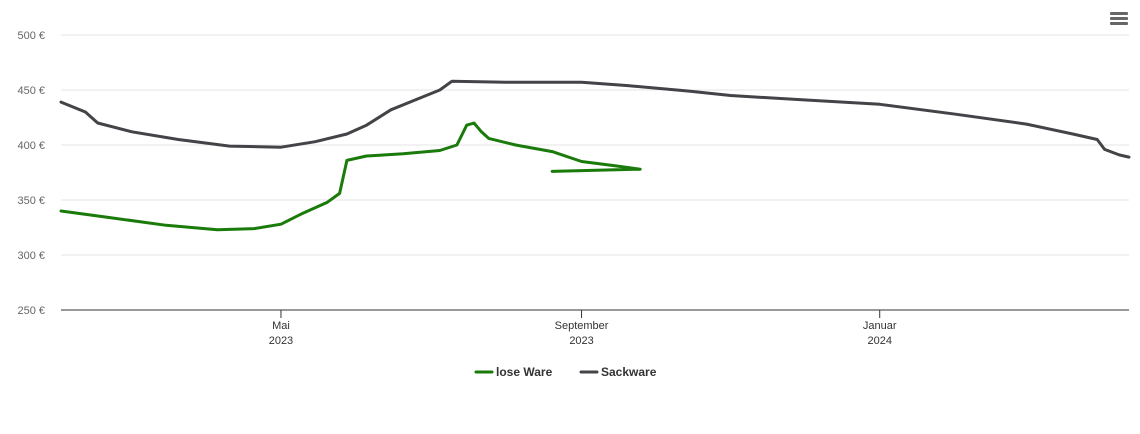 Image resolution: width=1140 pixels, height=434 pixels. I want to click on legend-label: Sackware, so click(629, 372).